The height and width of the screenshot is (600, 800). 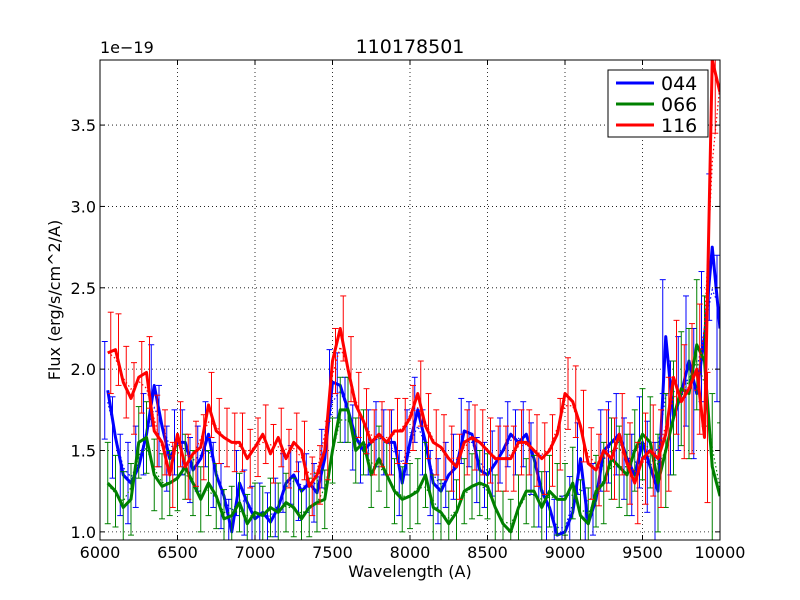 What do you see at coordinates (409, 571) in the screenshot?
I see `x-axis-label: Wavelength (A)` at bounding box center [409, 571].